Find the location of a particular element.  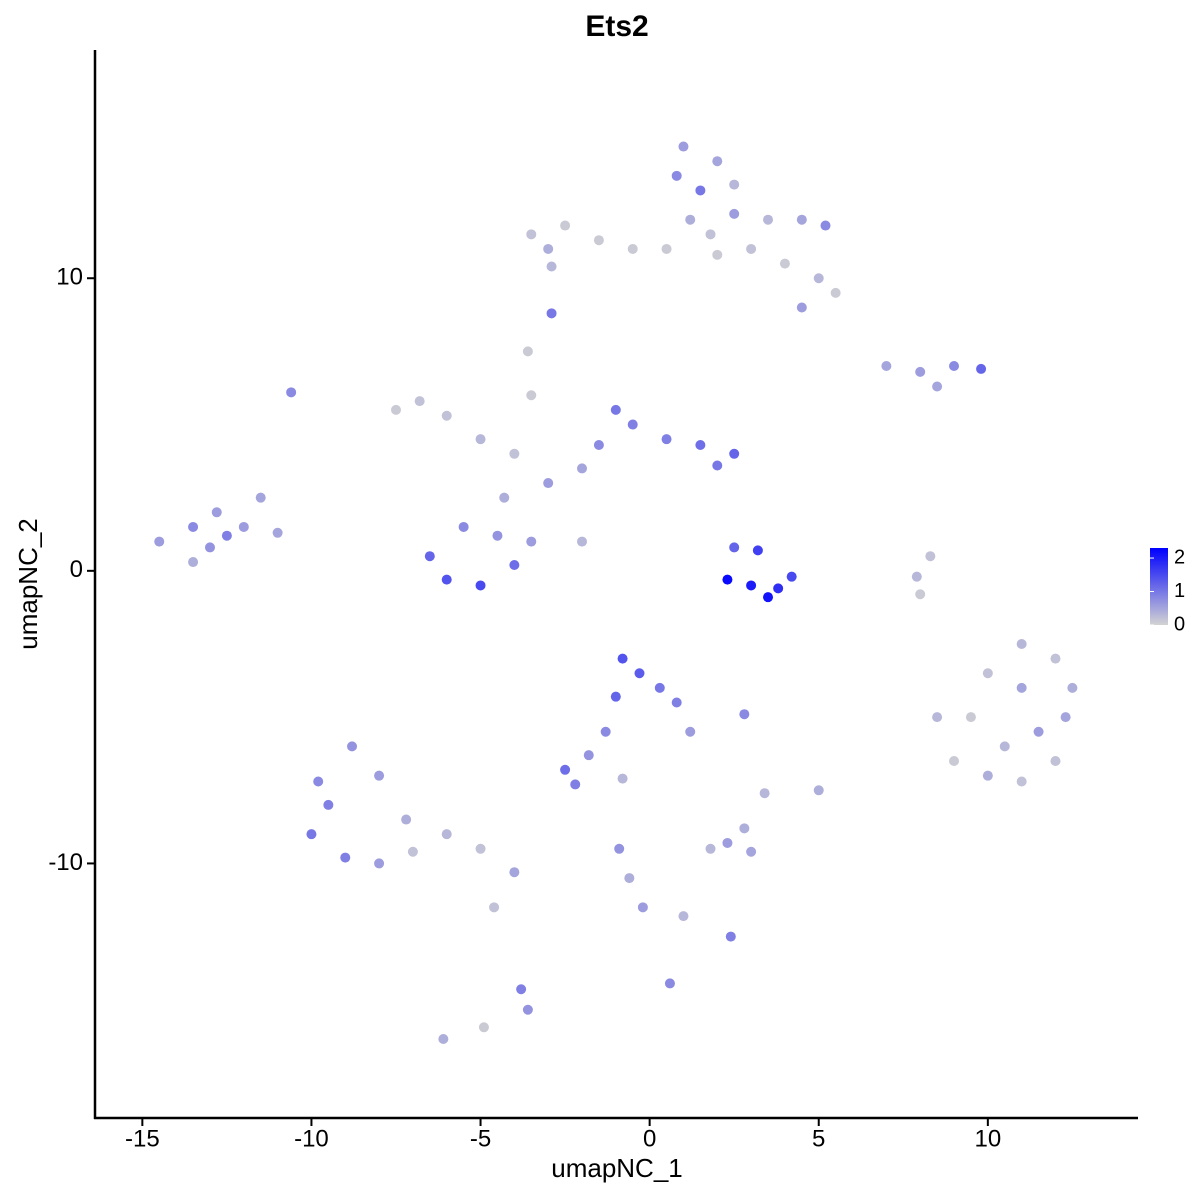

x-tick-label: 0 is located at coordinates (649, 1138).